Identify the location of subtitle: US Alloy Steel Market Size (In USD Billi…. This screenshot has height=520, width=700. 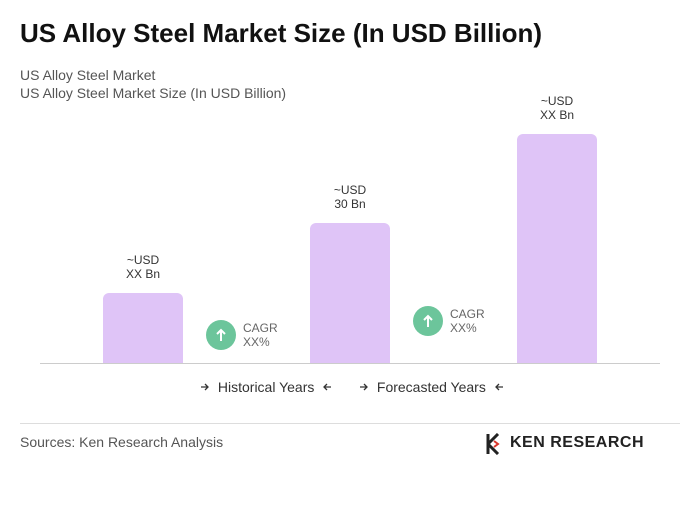
(153, 93).